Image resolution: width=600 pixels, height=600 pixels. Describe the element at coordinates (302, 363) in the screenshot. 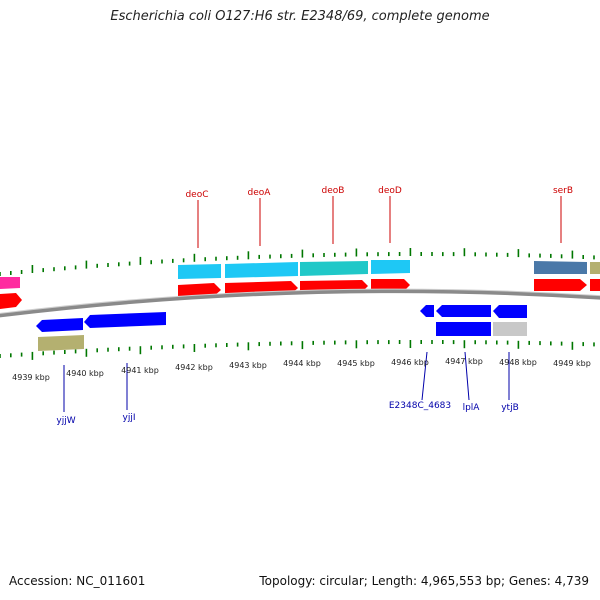

I see `axis-tick-label: 4944 kbp` at that location.